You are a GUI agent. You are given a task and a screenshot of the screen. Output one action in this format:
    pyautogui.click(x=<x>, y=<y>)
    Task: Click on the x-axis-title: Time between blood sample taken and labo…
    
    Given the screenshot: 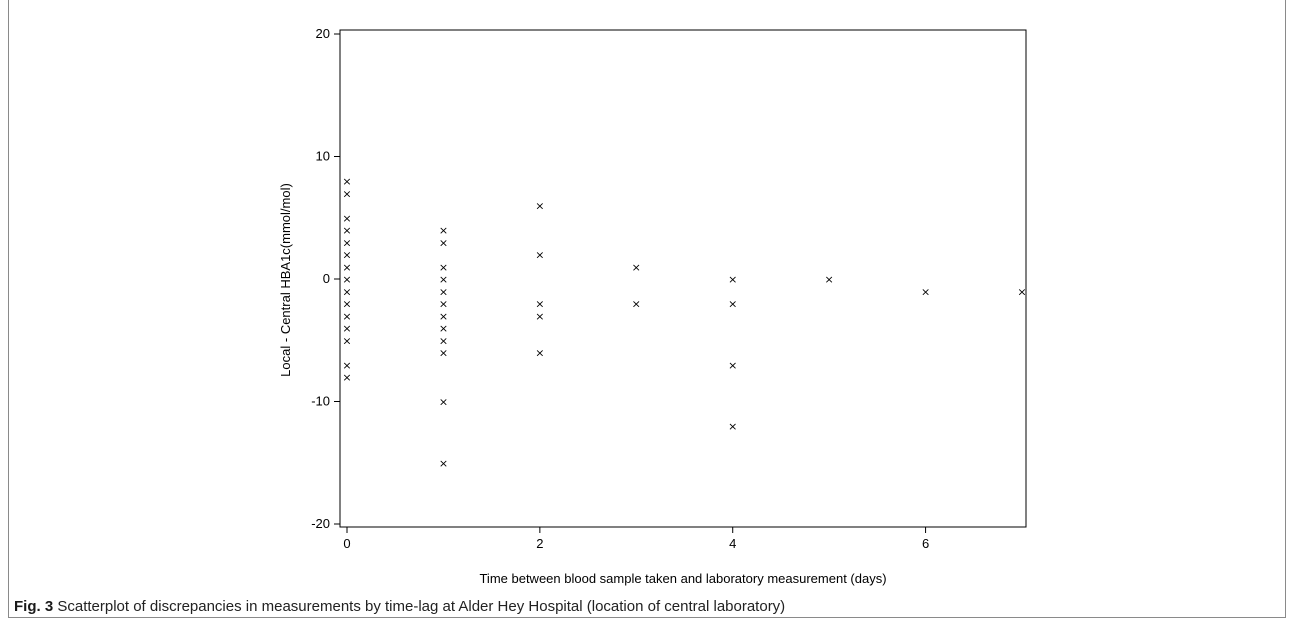 What is the action you would take?
    pyautogui.click(x=682, y=578)
    